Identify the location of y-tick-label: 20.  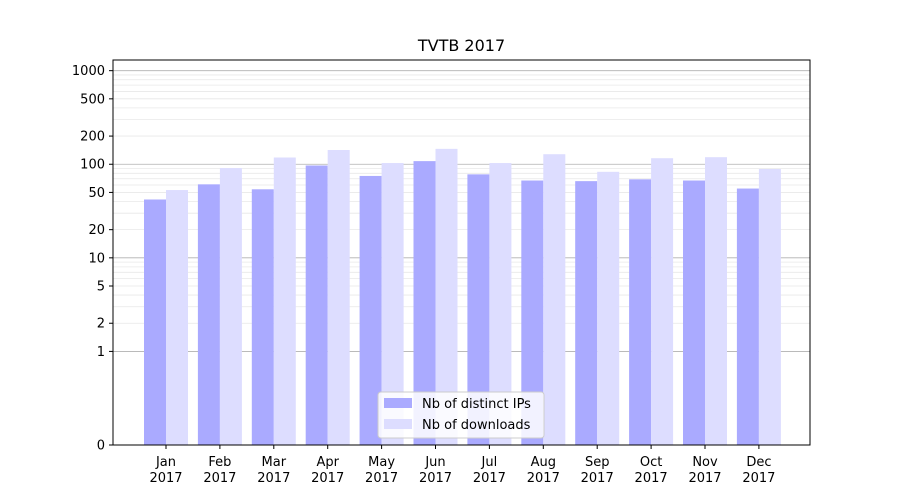
(96, 230).